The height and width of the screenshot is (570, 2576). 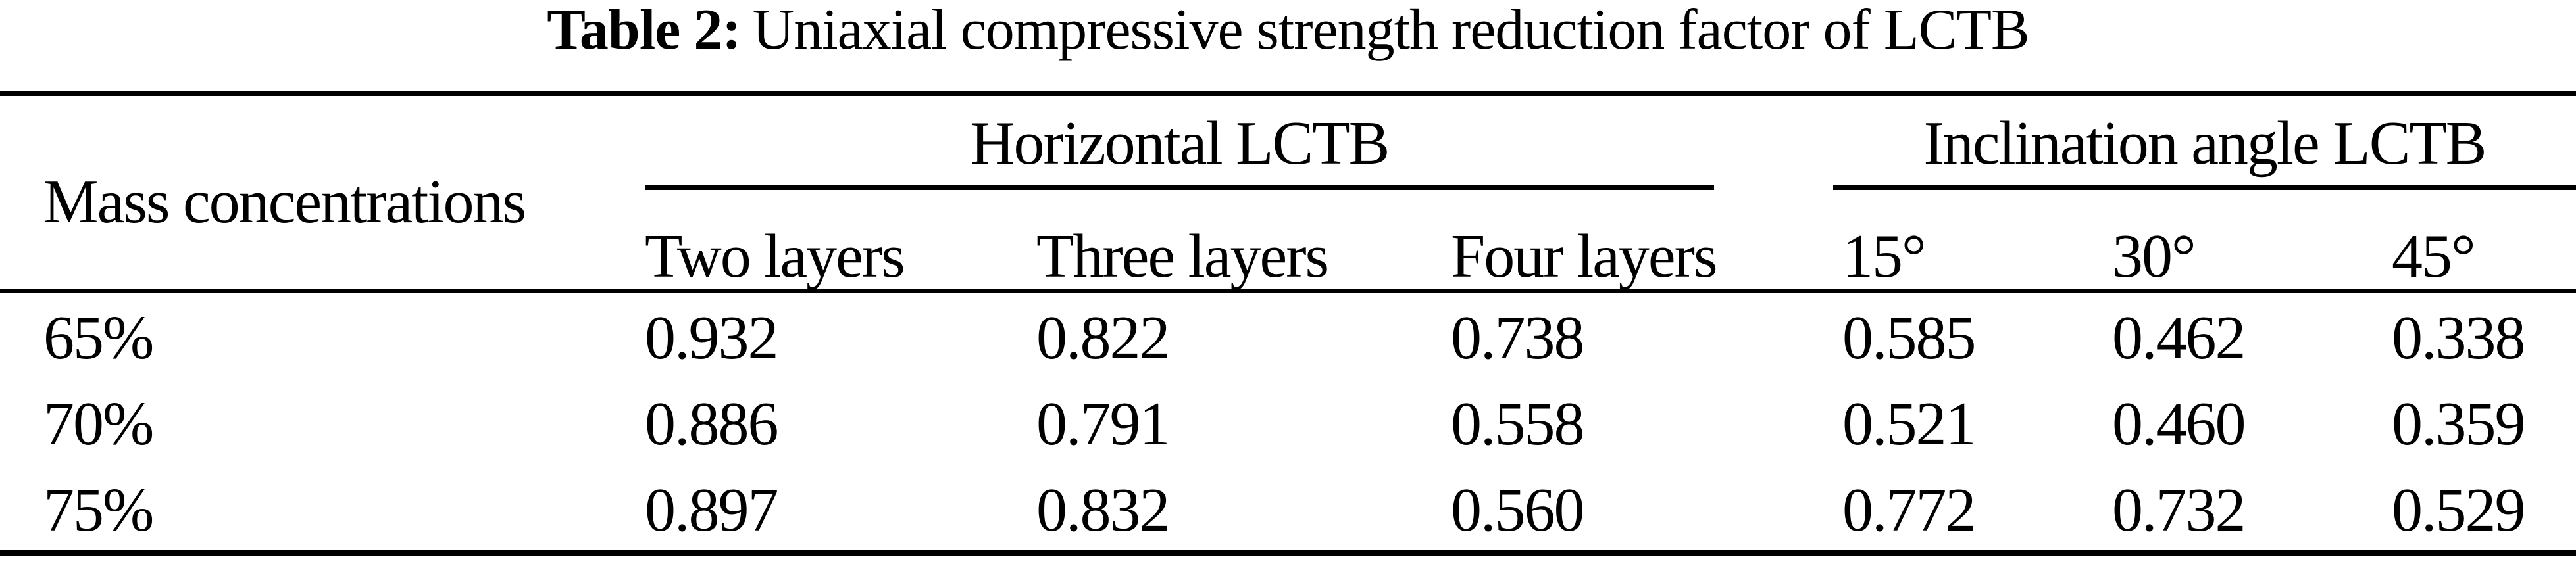 What do you see at coordinates (2459, 424) in the screenshot?
I see `value-cell: 0.359` at bounding box center [2459, 424].